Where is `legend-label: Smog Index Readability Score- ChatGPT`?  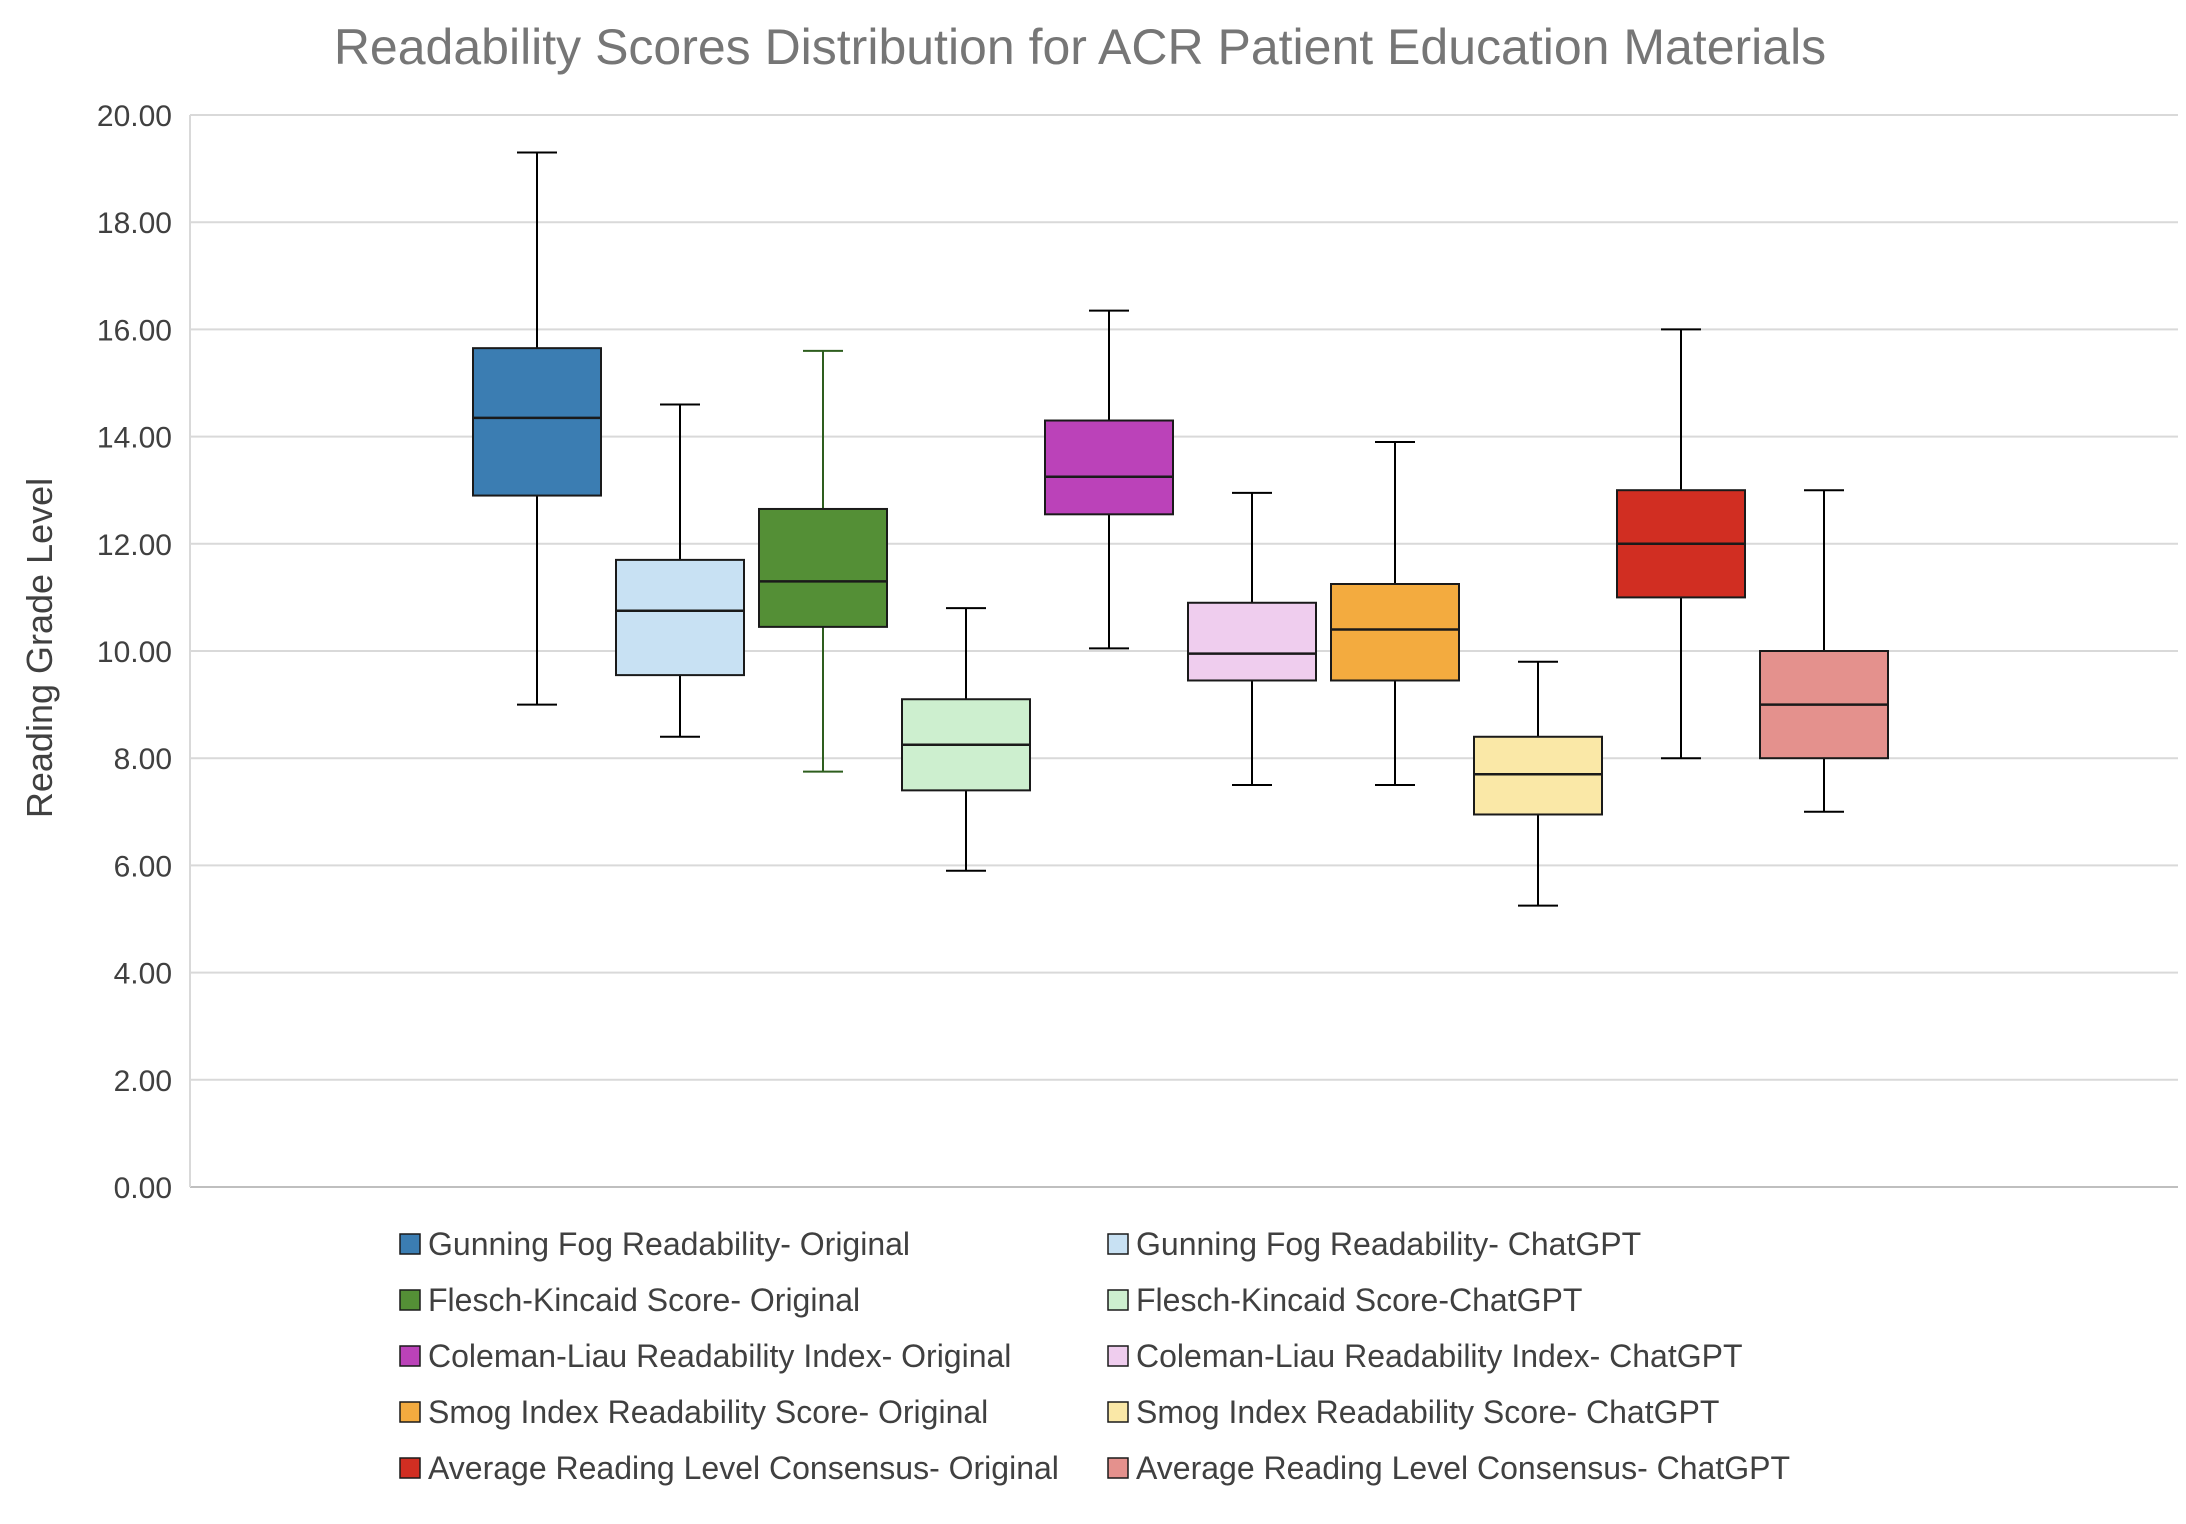 legend-label: Smog Index Readability Score- ChatGPT is located at coordinates (1427, 1412).